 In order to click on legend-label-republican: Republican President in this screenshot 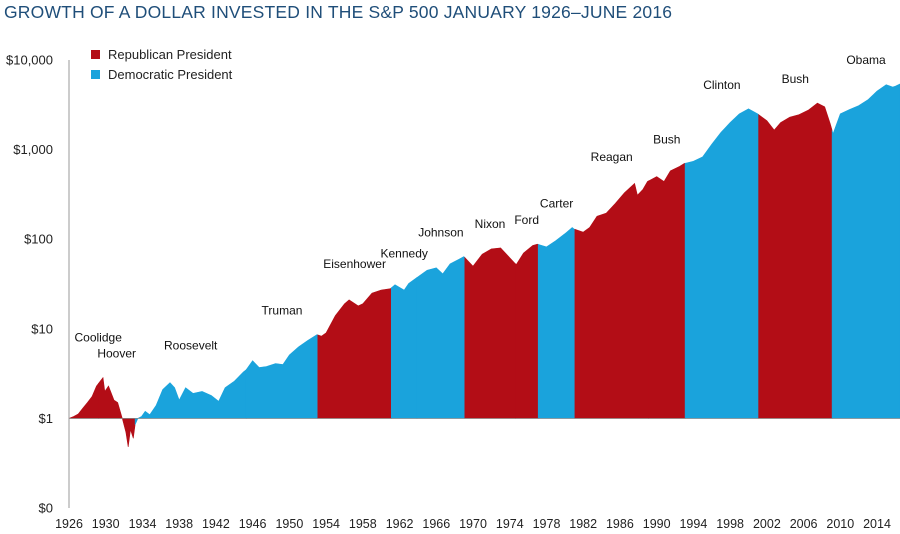, I will do `click(170, 54)`.